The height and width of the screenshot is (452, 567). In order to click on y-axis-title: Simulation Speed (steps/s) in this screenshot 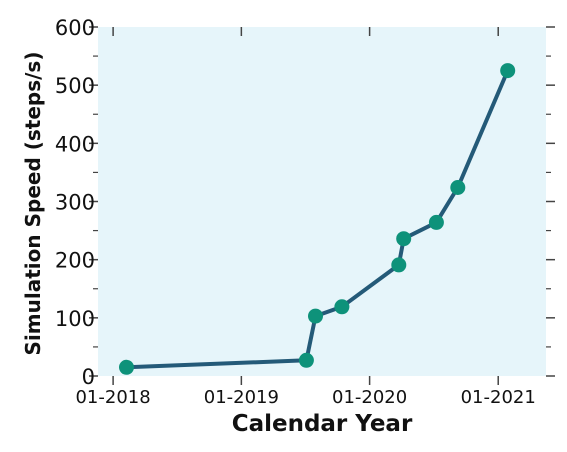, I will do `click(33, 204)`.